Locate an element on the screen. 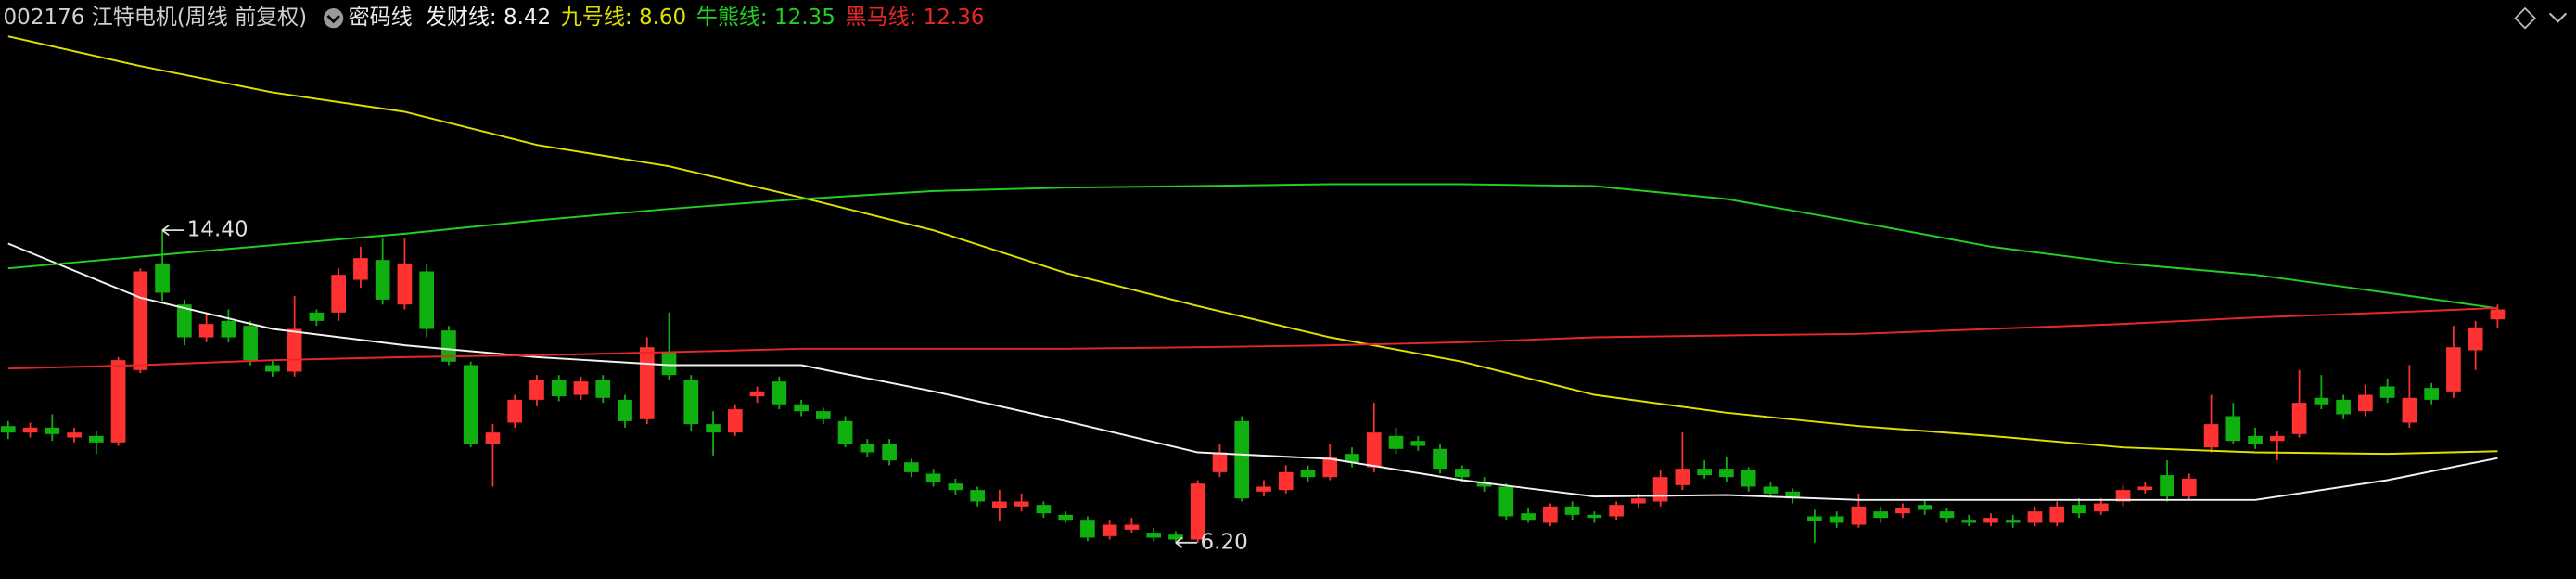  collapse-button is located at coordinates (2558, 17).